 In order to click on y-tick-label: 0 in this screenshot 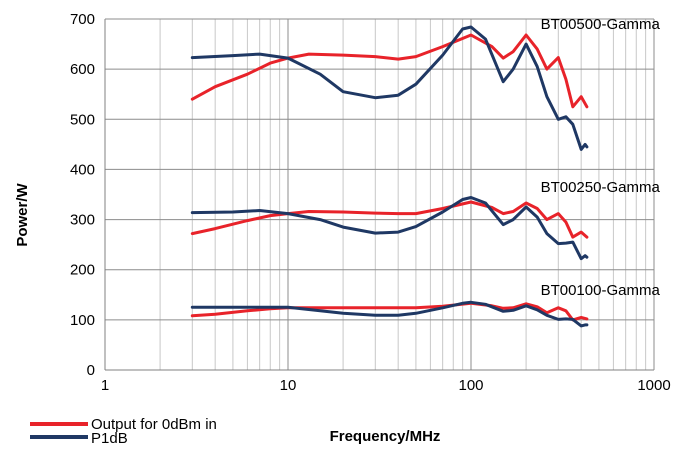, I will do `click(91, 370)`.